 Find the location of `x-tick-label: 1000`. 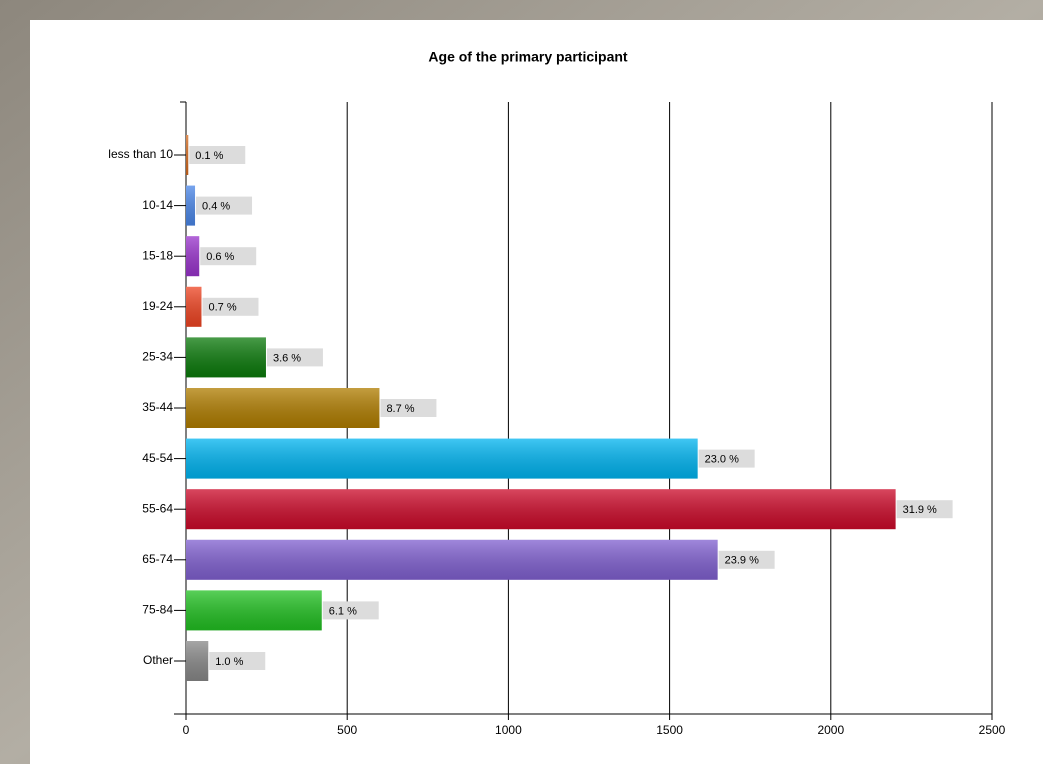

x-tick-label: 1000 is located at coordinates (508, 730).